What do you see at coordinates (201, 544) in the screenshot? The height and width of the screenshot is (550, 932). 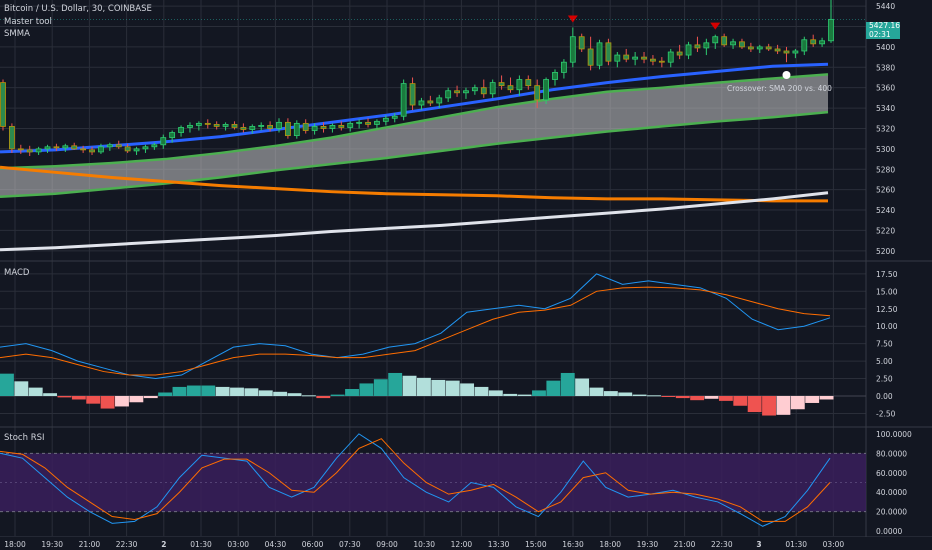 I see `time-tick-label: 01:30` at bounding box center [201, 544].